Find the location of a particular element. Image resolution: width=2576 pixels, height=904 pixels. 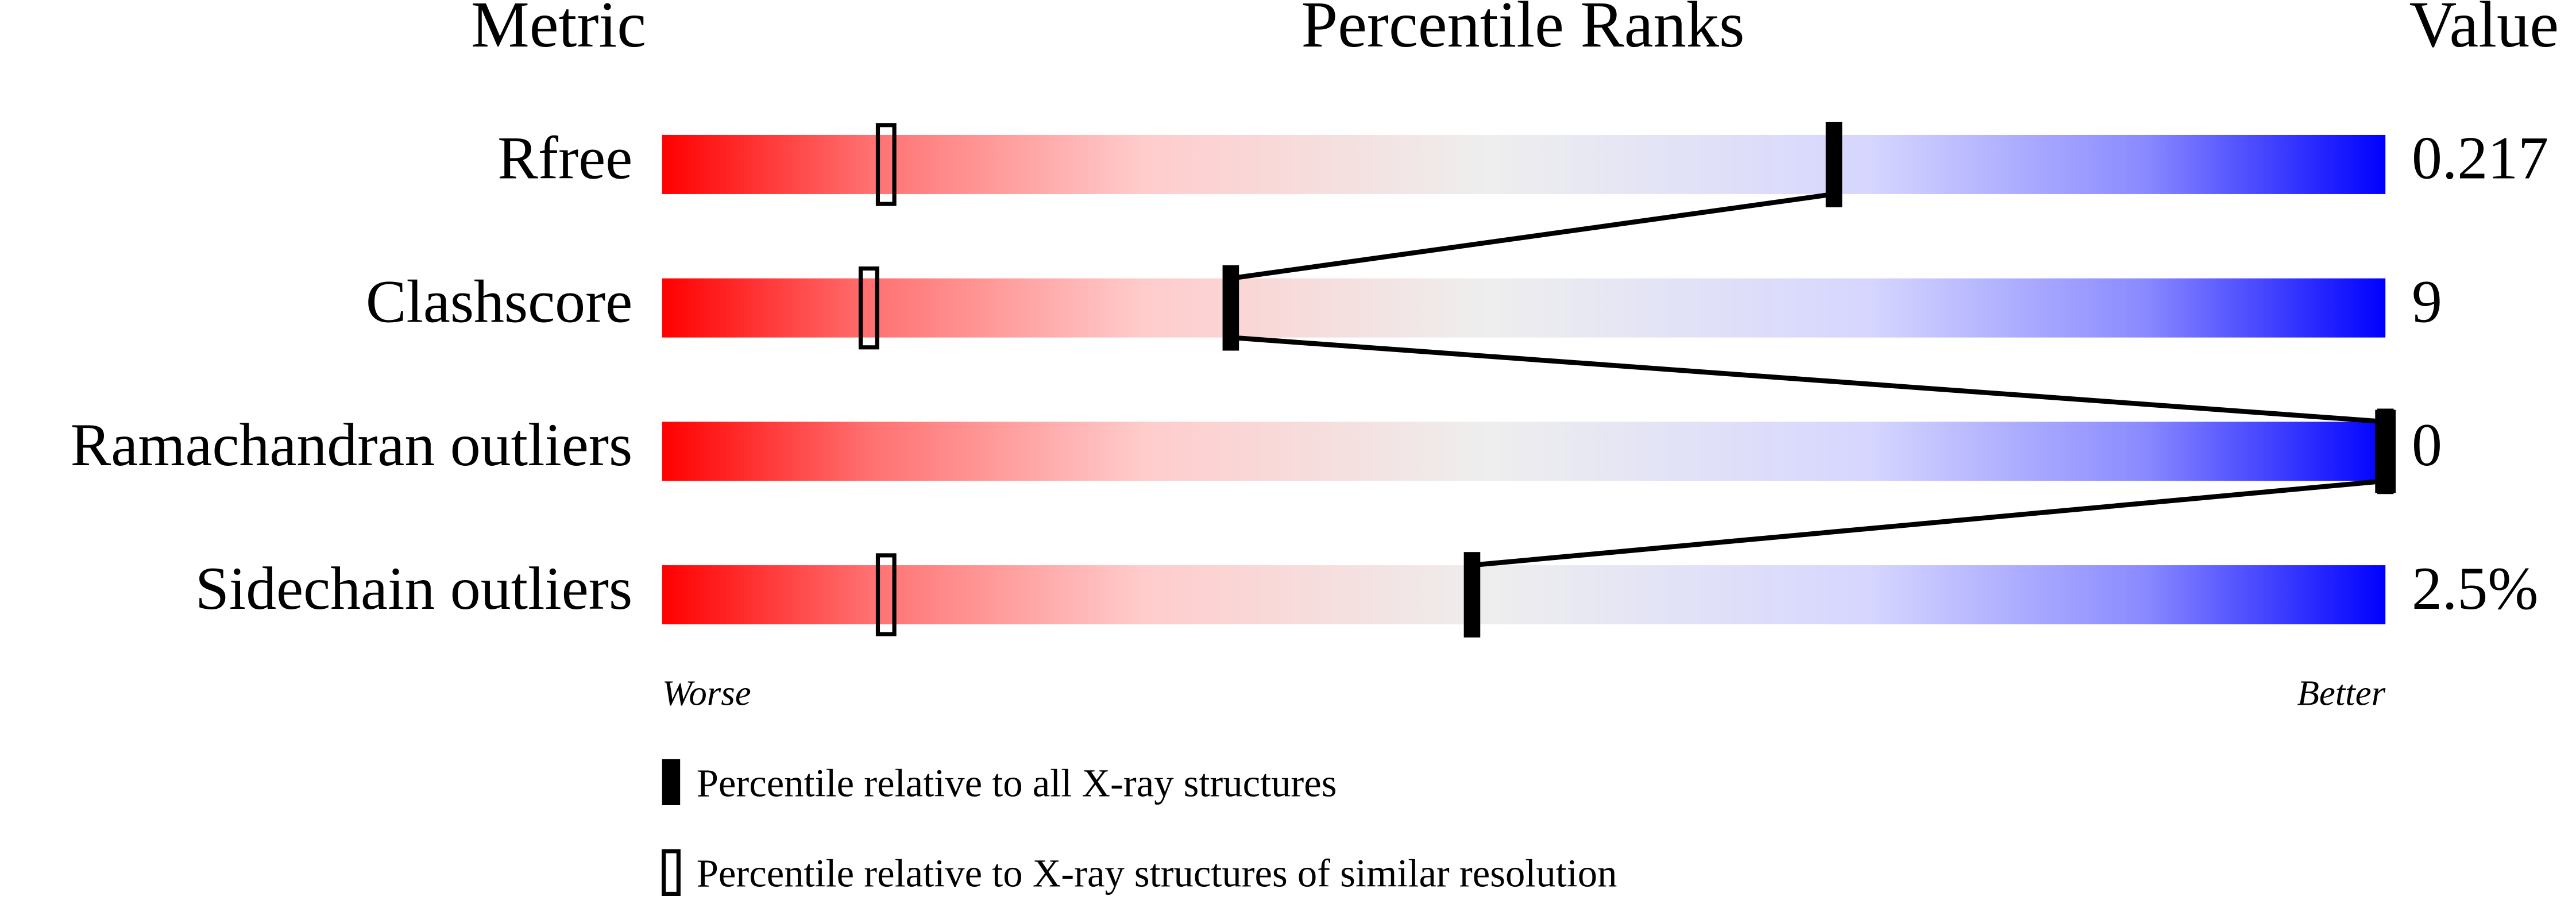

metric-value: 2.5% is located at coordinates (2475, 589).